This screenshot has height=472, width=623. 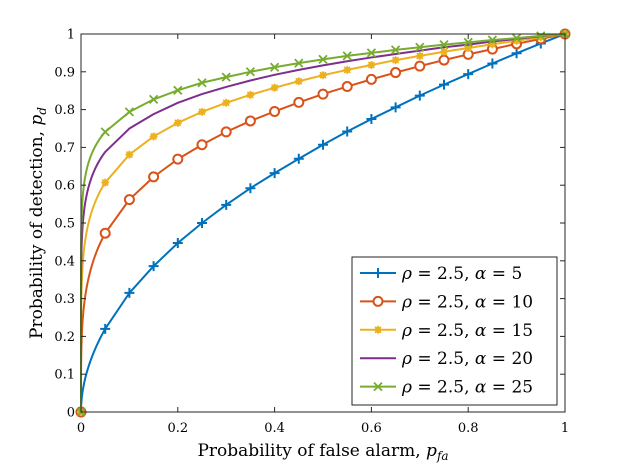 What do you see at coordinates (38, 223) in the screenshot?
I see `y-axis-label: Probability of detection, pd` at bounding box center [38, 223].